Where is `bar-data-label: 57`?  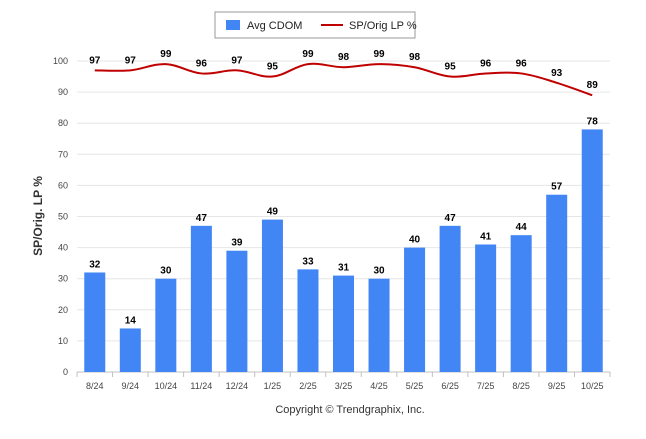
bar-data-label: 57 is located at coordinates (557, 187).